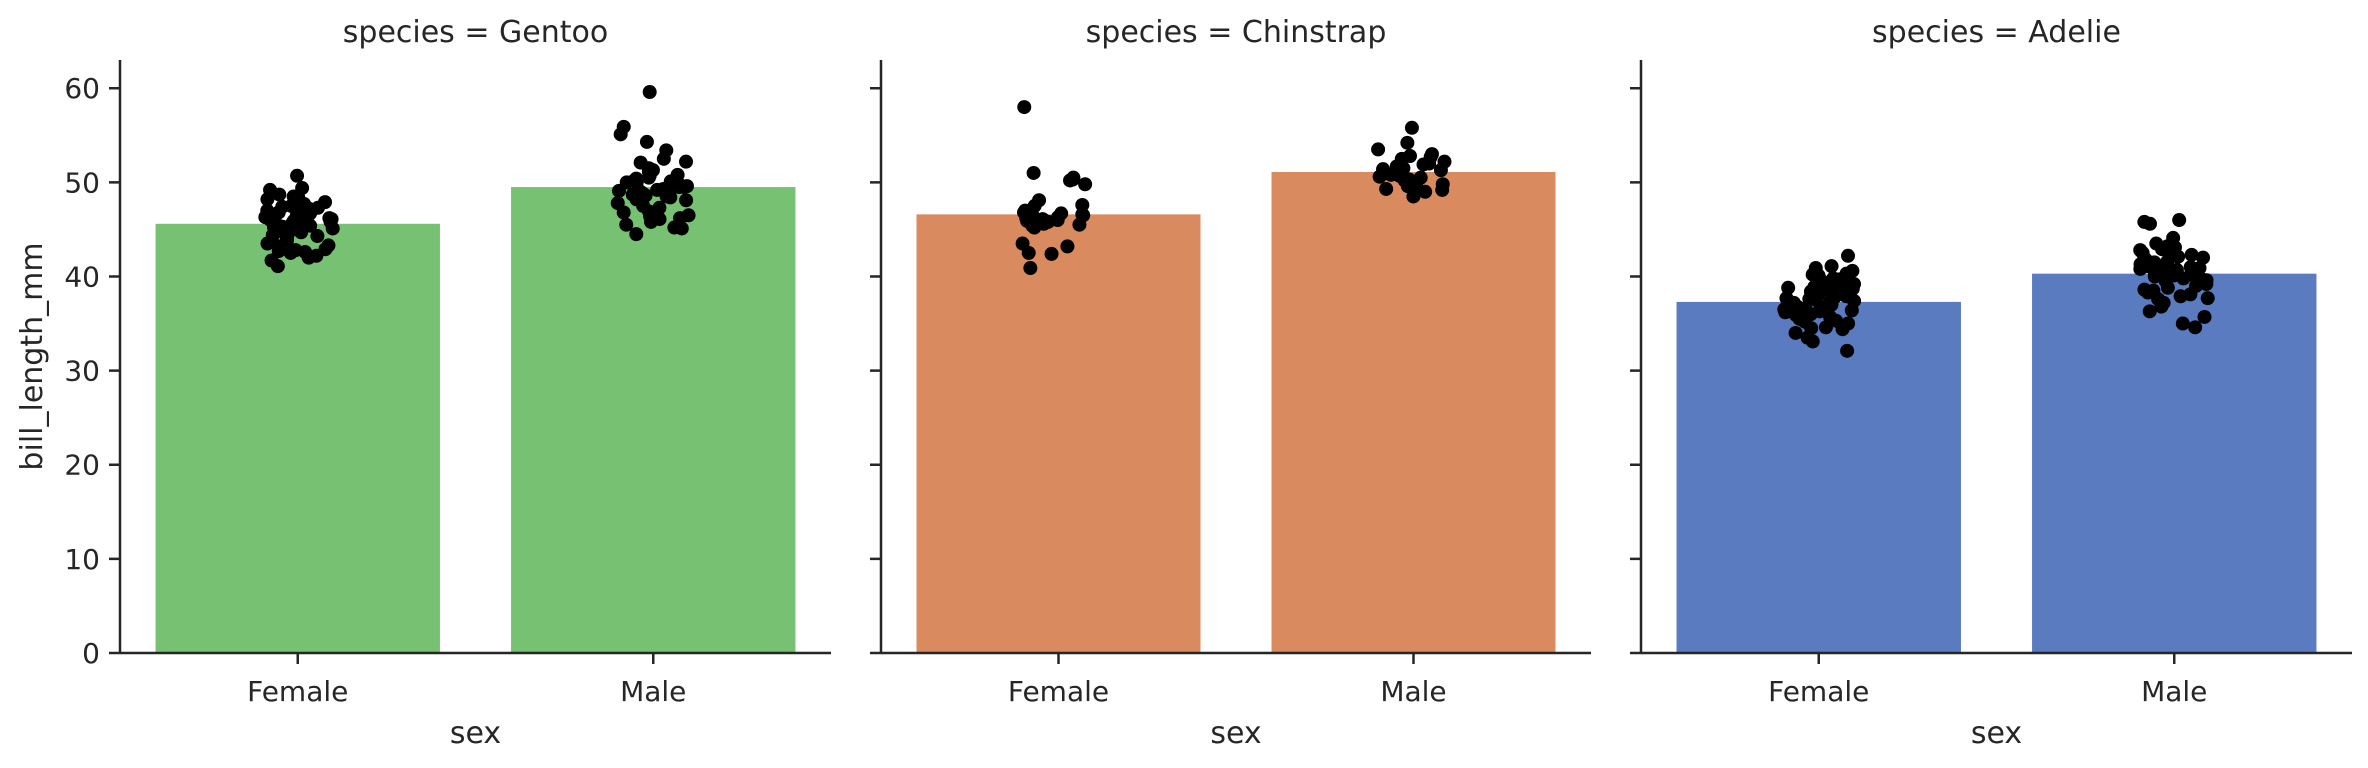 This screenshot has width=2368, height=768. Describe the element at coordinates (82, 465) in the screenshot. I see `y-tick-label: 20` at that location.